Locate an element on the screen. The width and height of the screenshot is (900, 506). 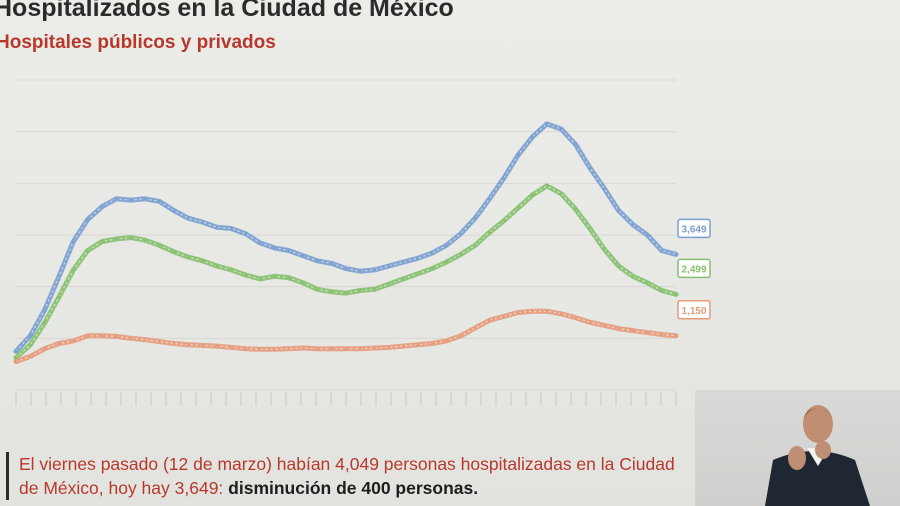
sign-language-interpreter-video is located at coordinates (797, 448).